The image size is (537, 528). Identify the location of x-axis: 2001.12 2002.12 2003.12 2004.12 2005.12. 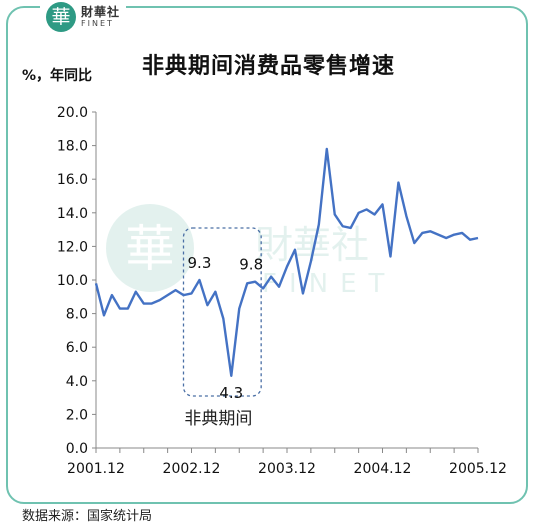
(287, 462).